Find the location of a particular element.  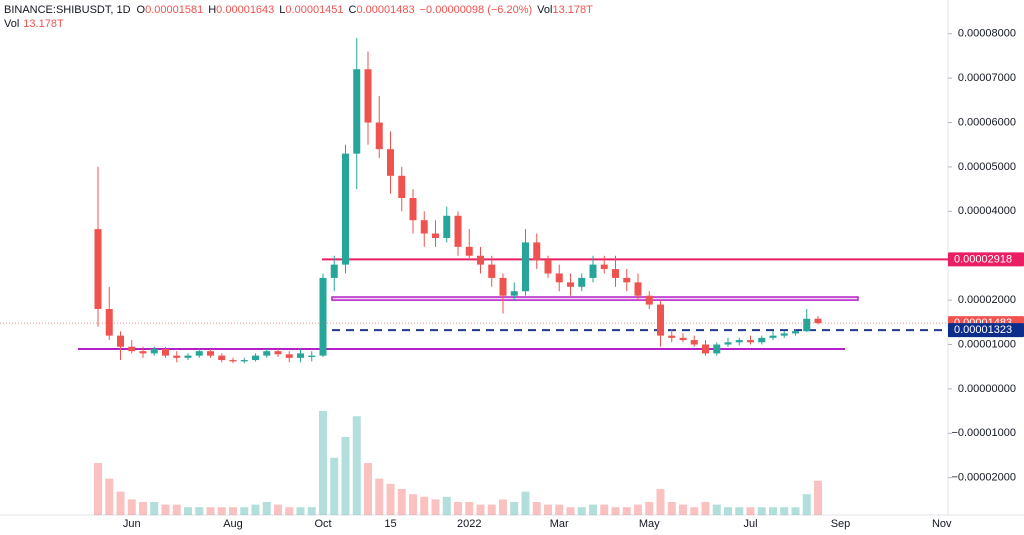

field-value: 0.00001581 is located at coordinates (174, 10).